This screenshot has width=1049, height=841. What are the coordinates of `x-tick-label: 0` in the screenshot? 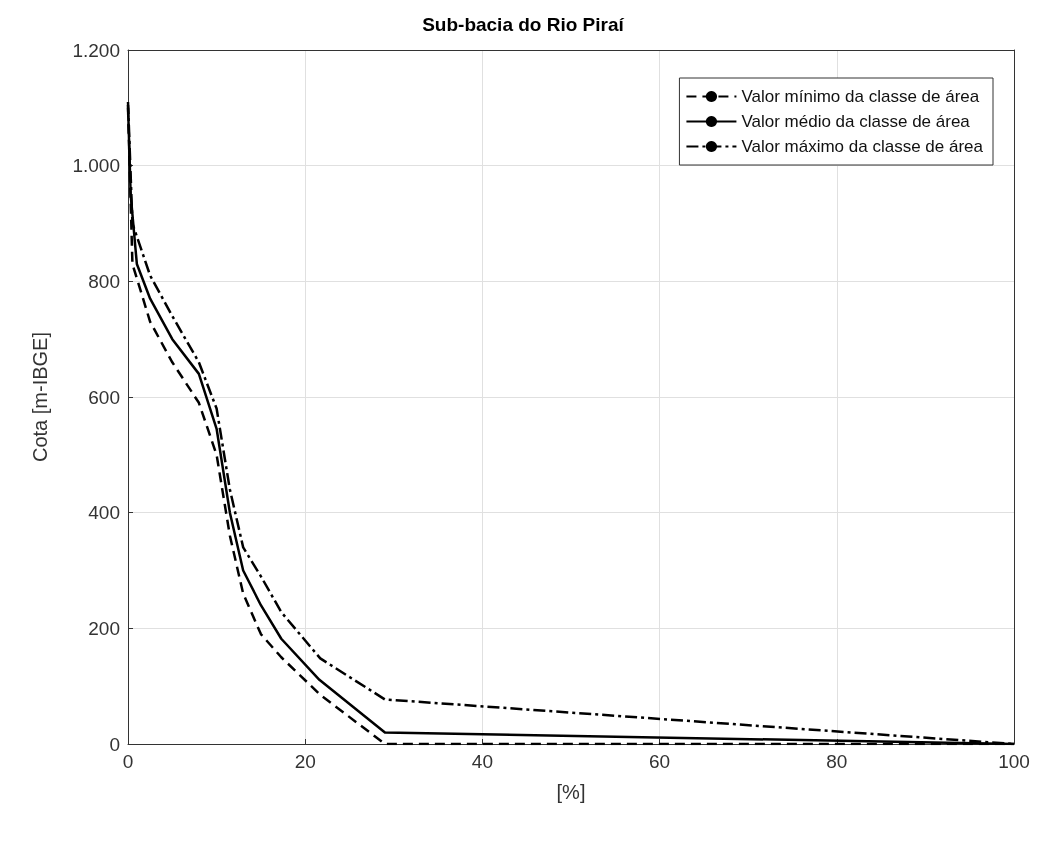 It's located at (128, 761).